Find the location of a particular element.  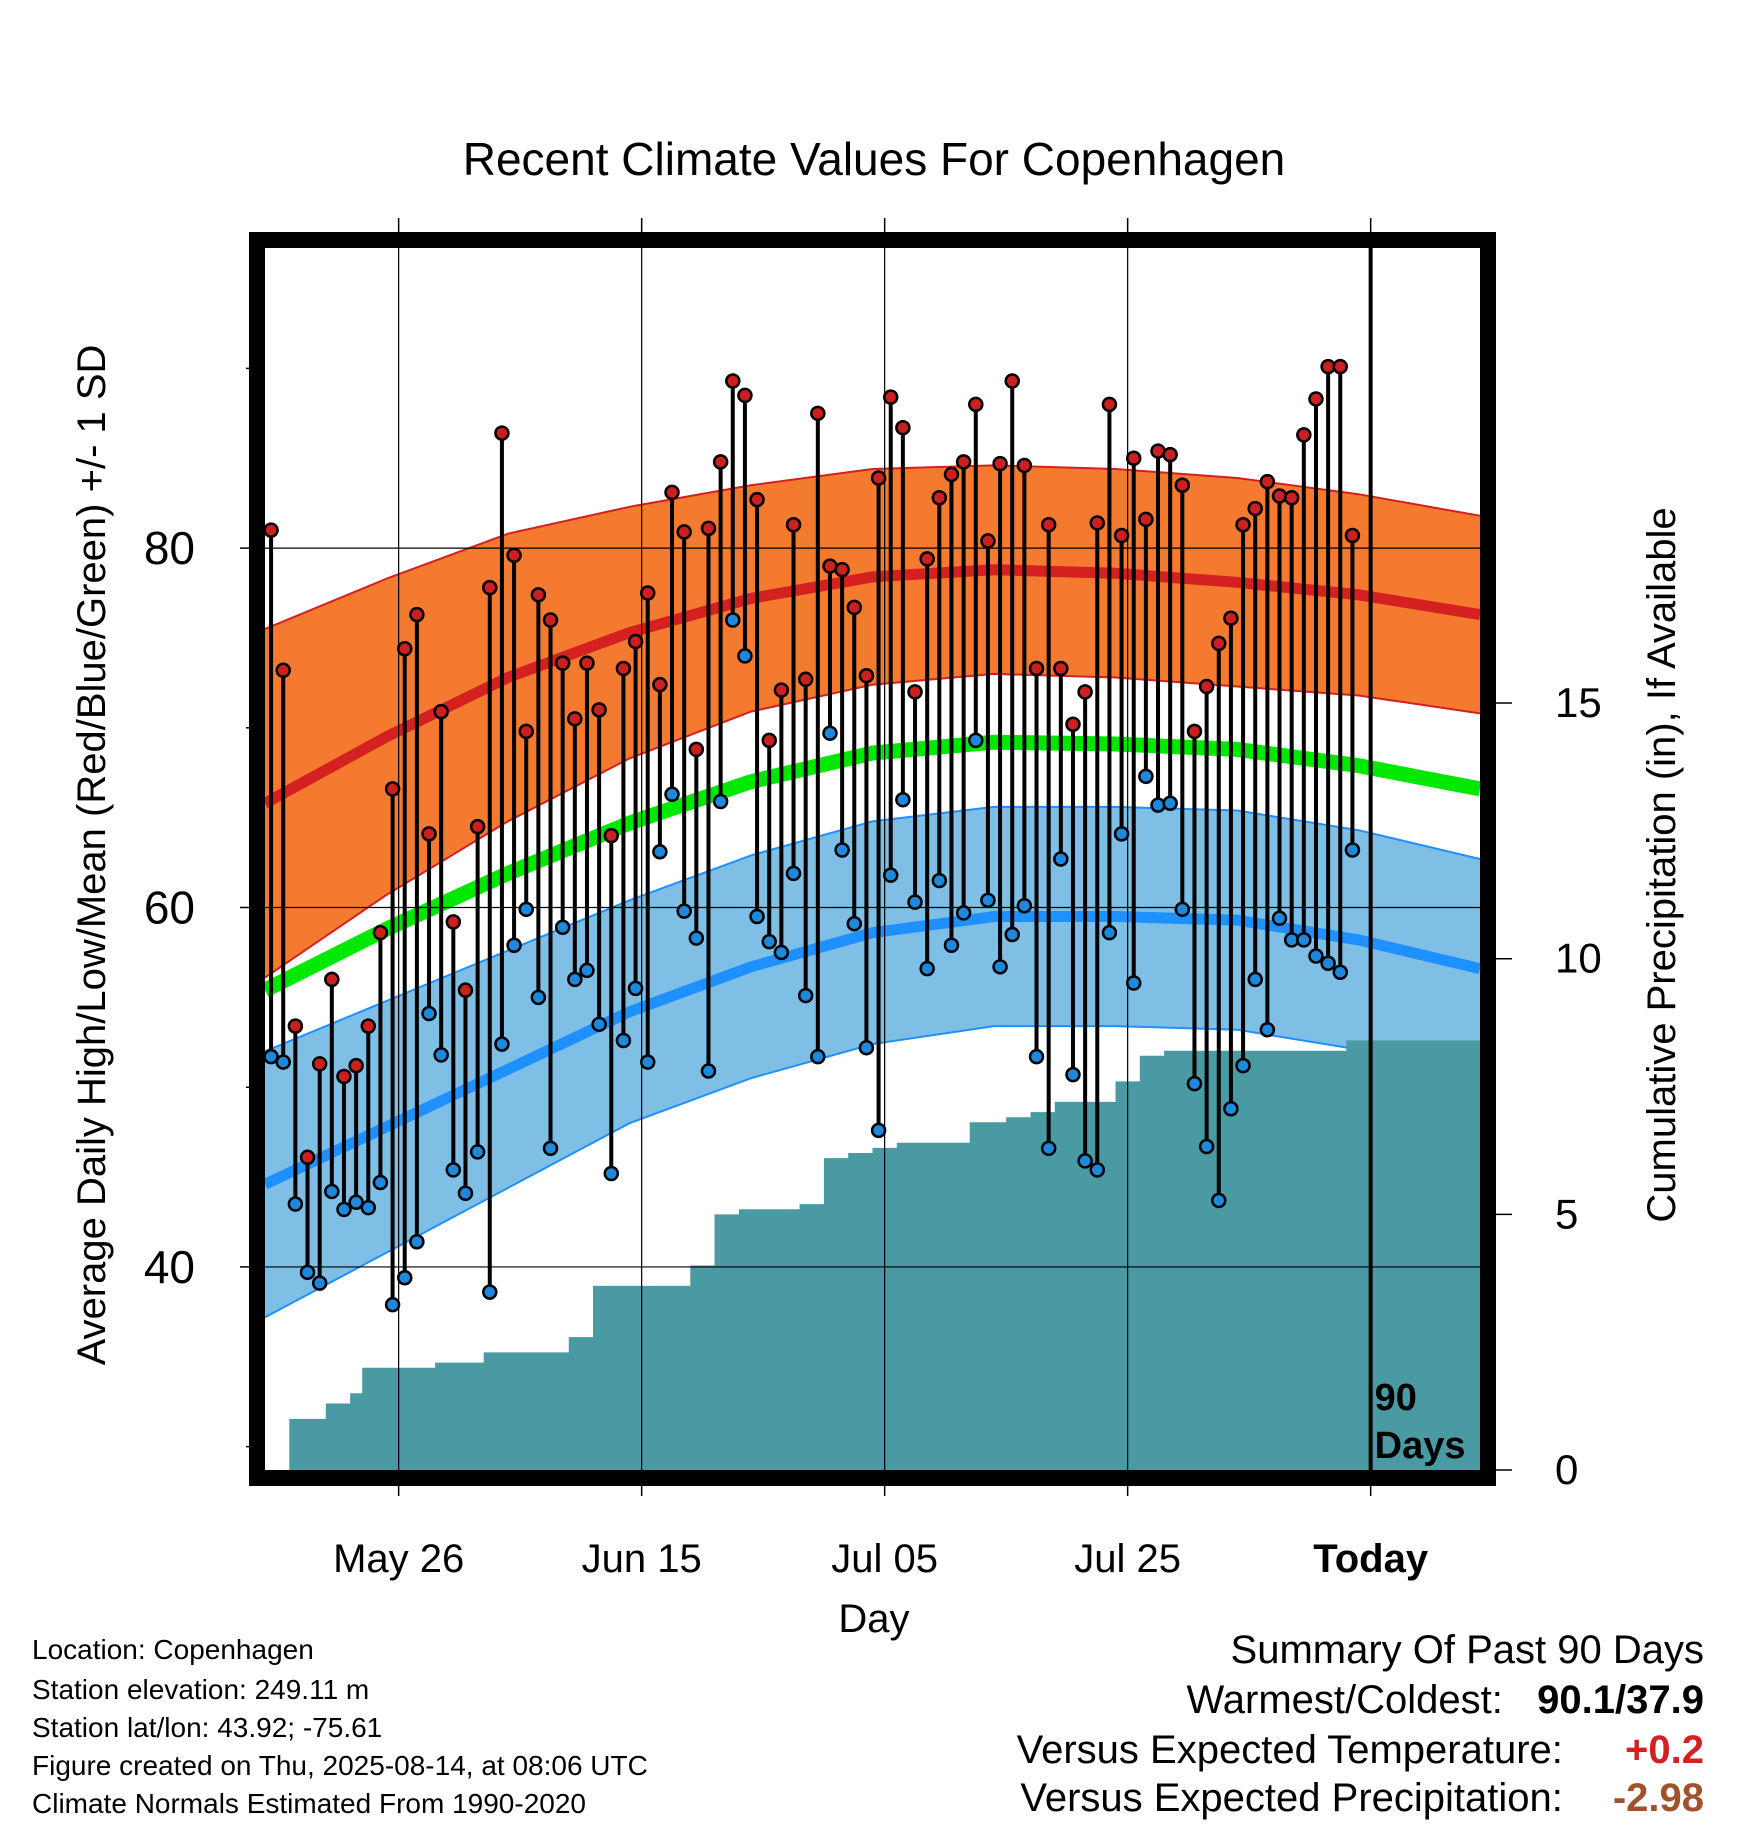

x-axis-label: Day is located at coordinates (873, 1619).